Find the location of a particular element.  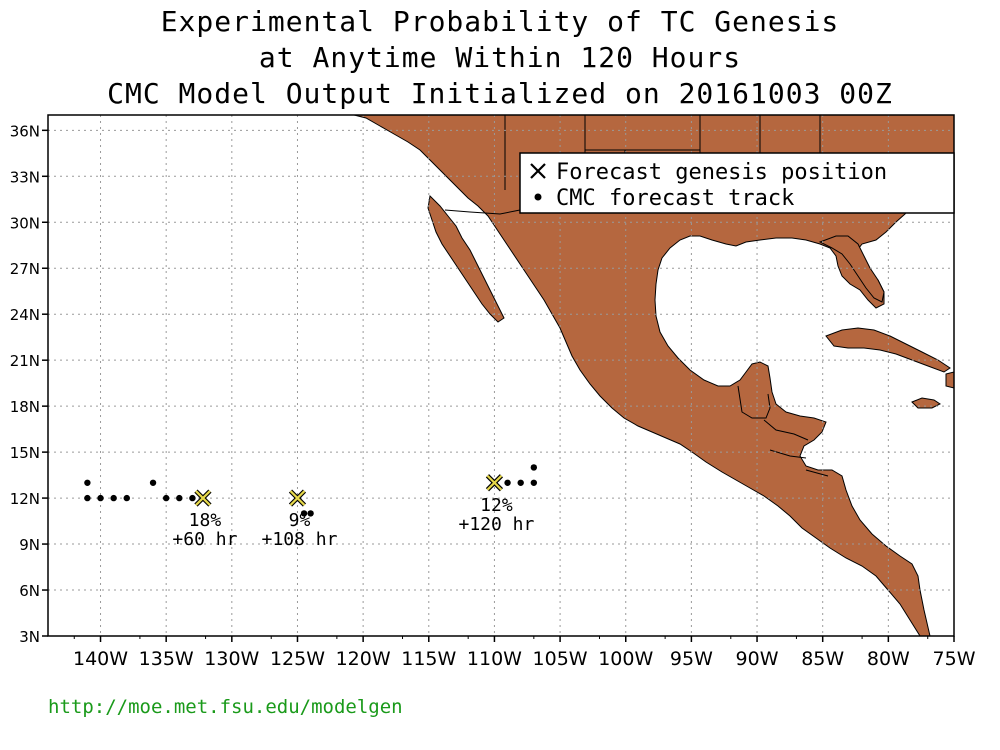

forecast-tracks is located at coordinates (311, 490).